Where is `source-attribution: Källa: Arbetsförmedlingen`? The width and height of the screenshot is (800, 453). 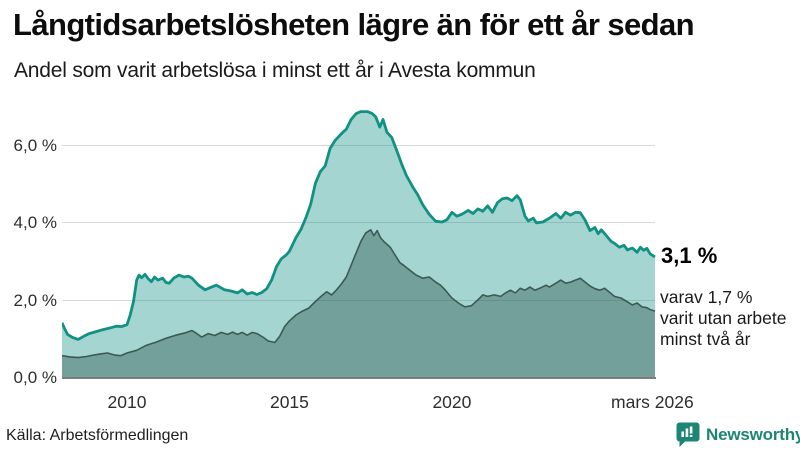 source-attribution: Källa: Arbetsförmedlingen is located at coordinates (97, 435).